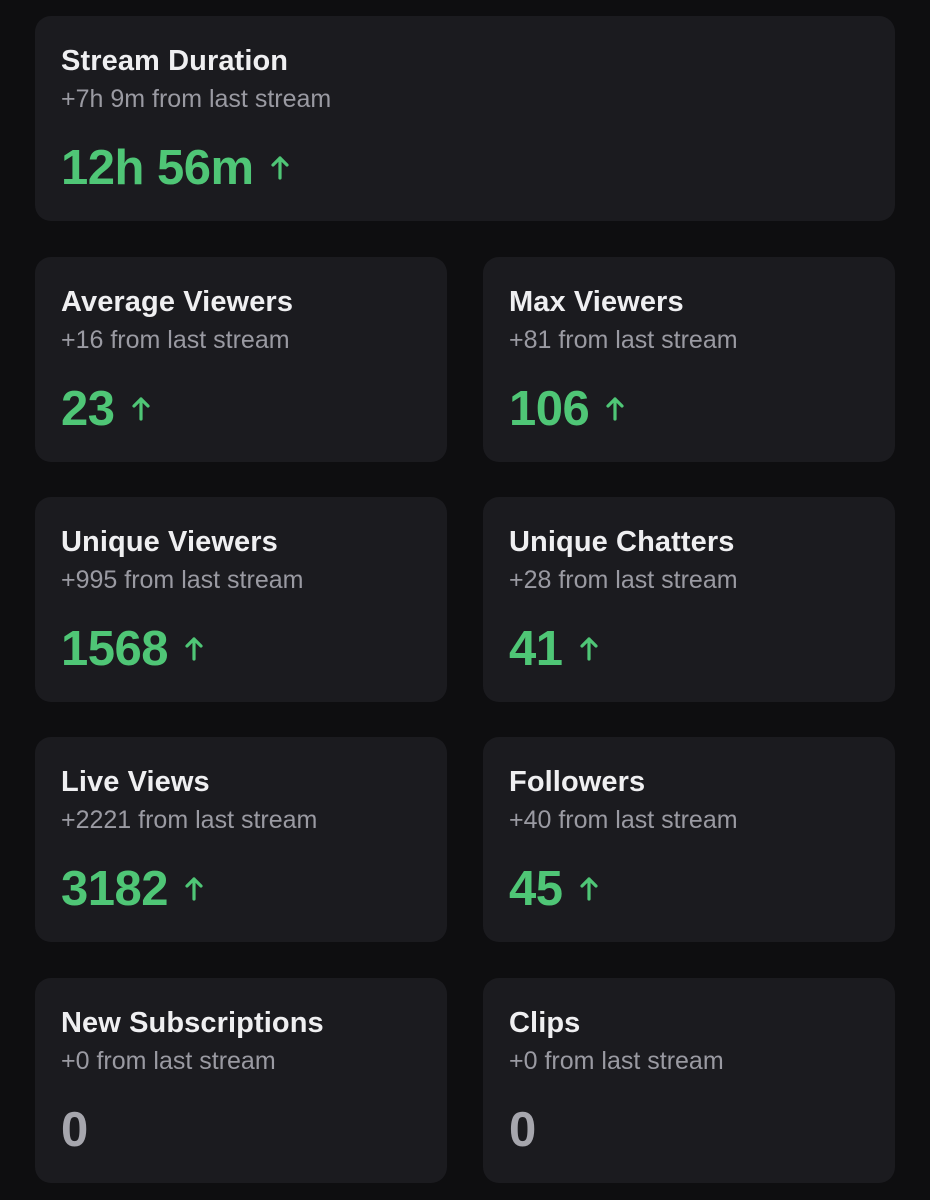 The height and width of the screenshot is (1200, 930). What do you see at coordinates (115, 889) in the screenshot?
I see `stat-value: 3182` at bounding box center [115, 889].